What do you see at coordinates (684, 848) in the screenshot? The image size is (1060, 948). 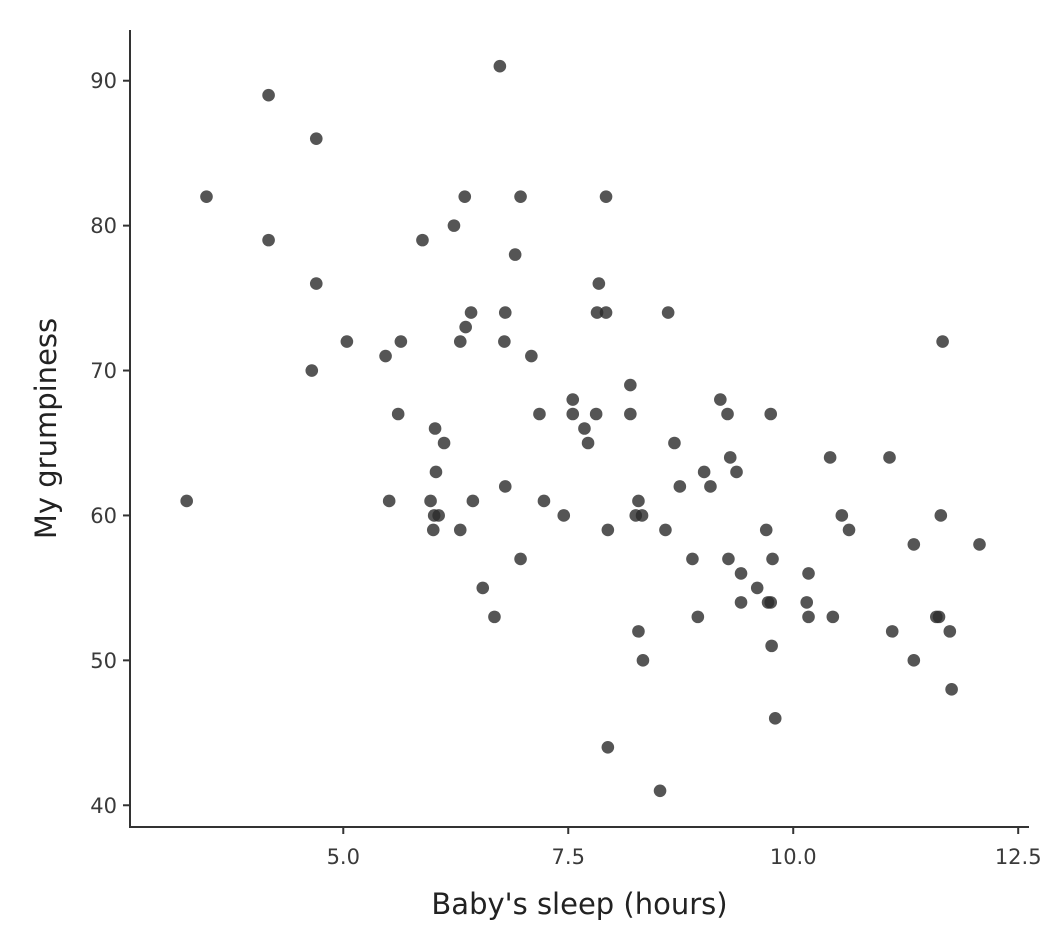 I see `x-axis-ticks: 5.0 7.5 10.0 12.5` at bounding box center [684, 848].